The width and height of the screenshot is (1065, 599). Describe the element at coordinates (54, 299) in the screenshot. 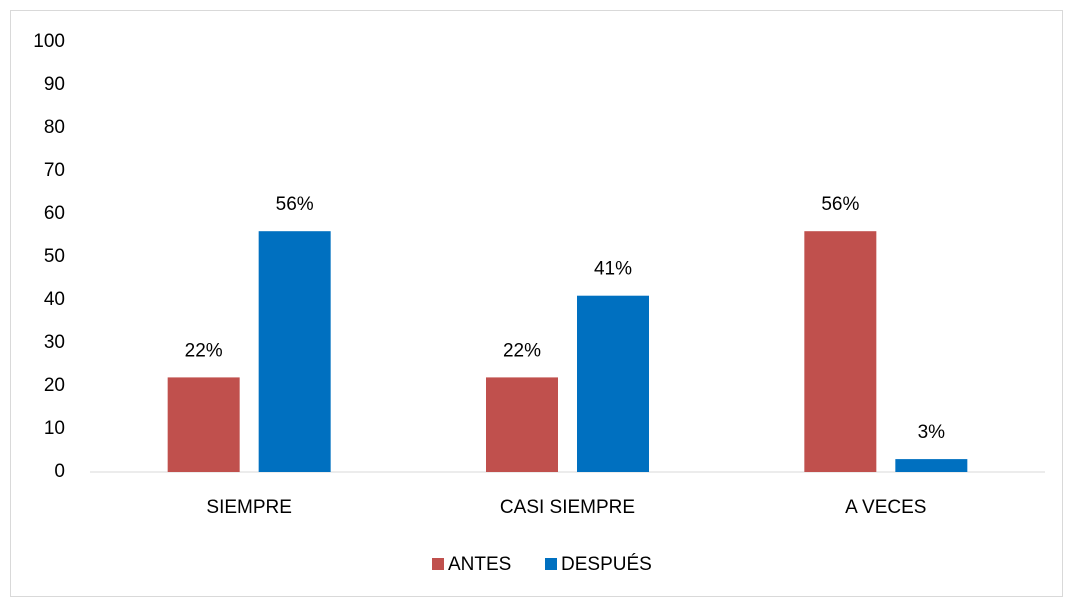

I see `y-tick-label: 40` at that location.